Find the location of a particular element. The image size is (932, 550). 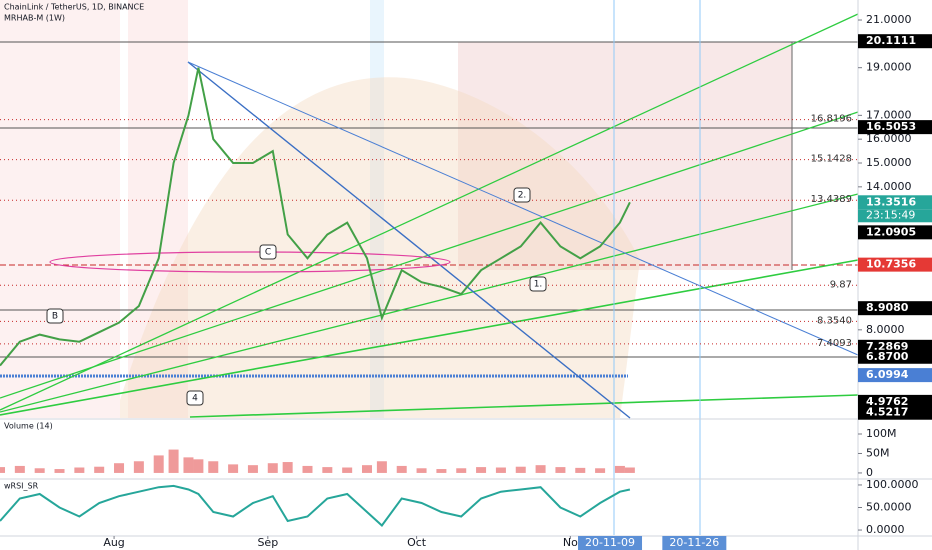

price-label: 16.5053 is located at coordinates (891, 126).